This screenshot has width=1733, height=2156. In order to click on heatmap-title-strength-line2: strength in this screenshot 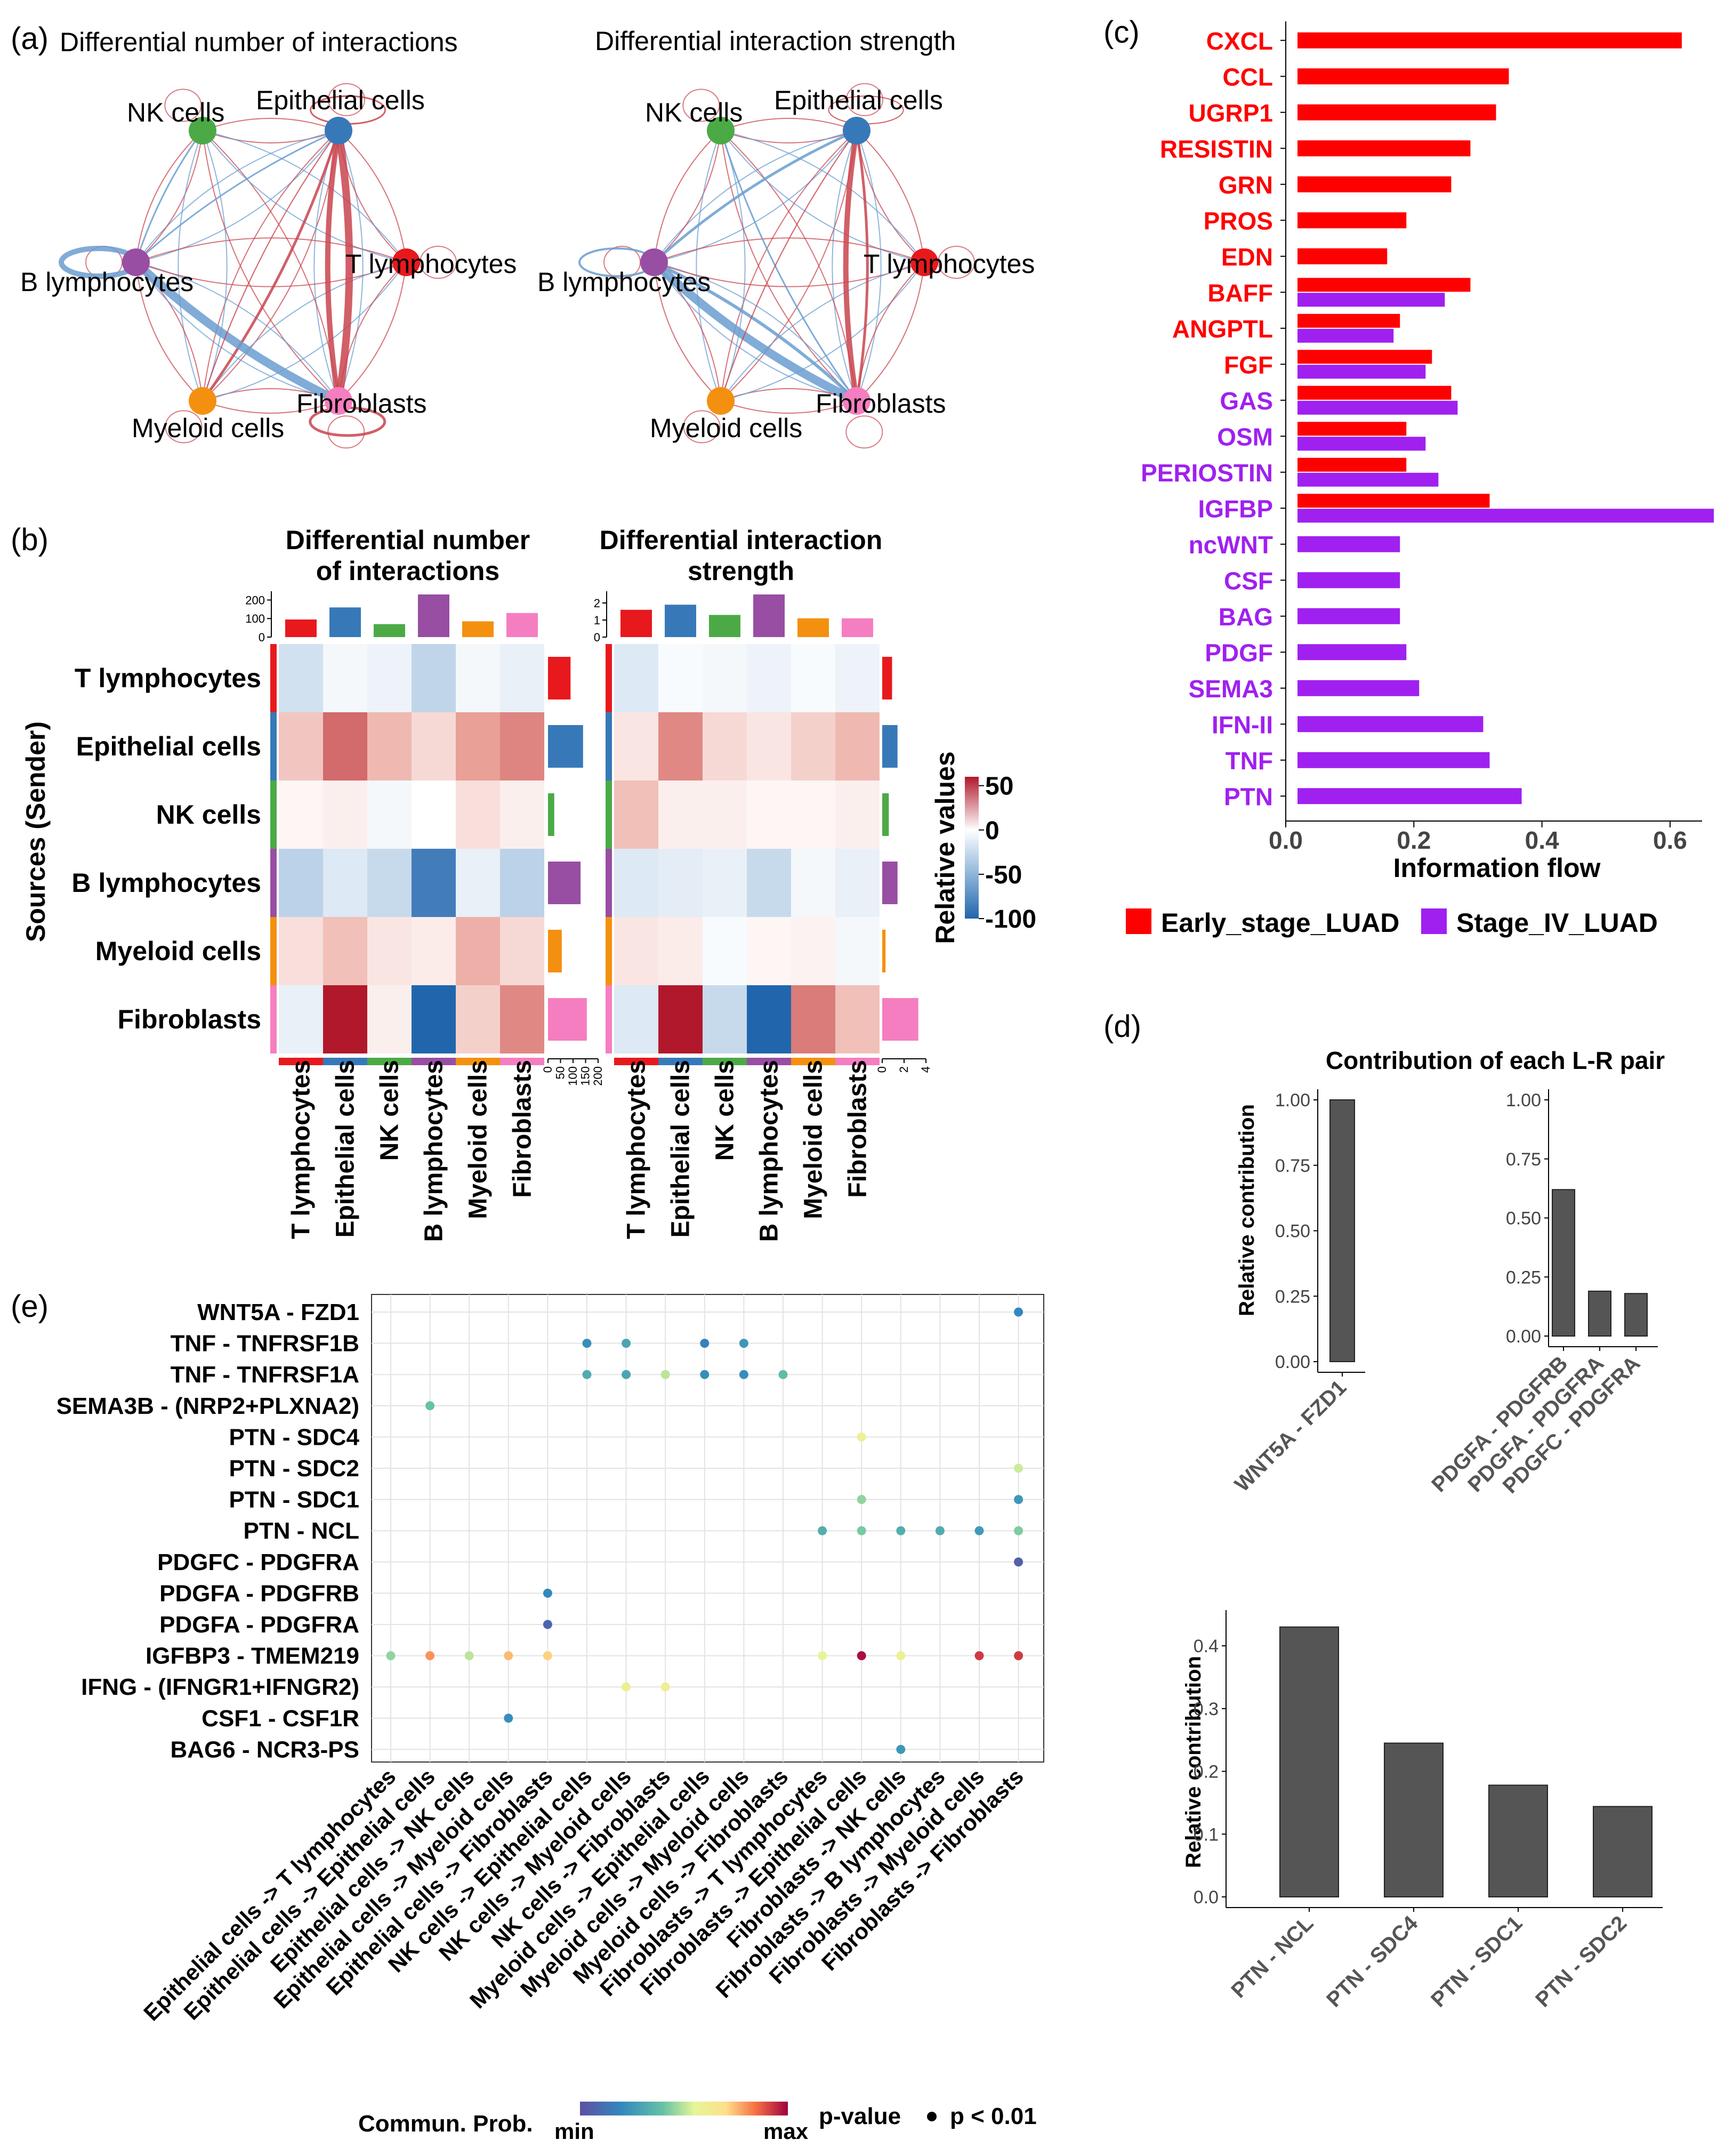, I will do `click(741, 571)`.